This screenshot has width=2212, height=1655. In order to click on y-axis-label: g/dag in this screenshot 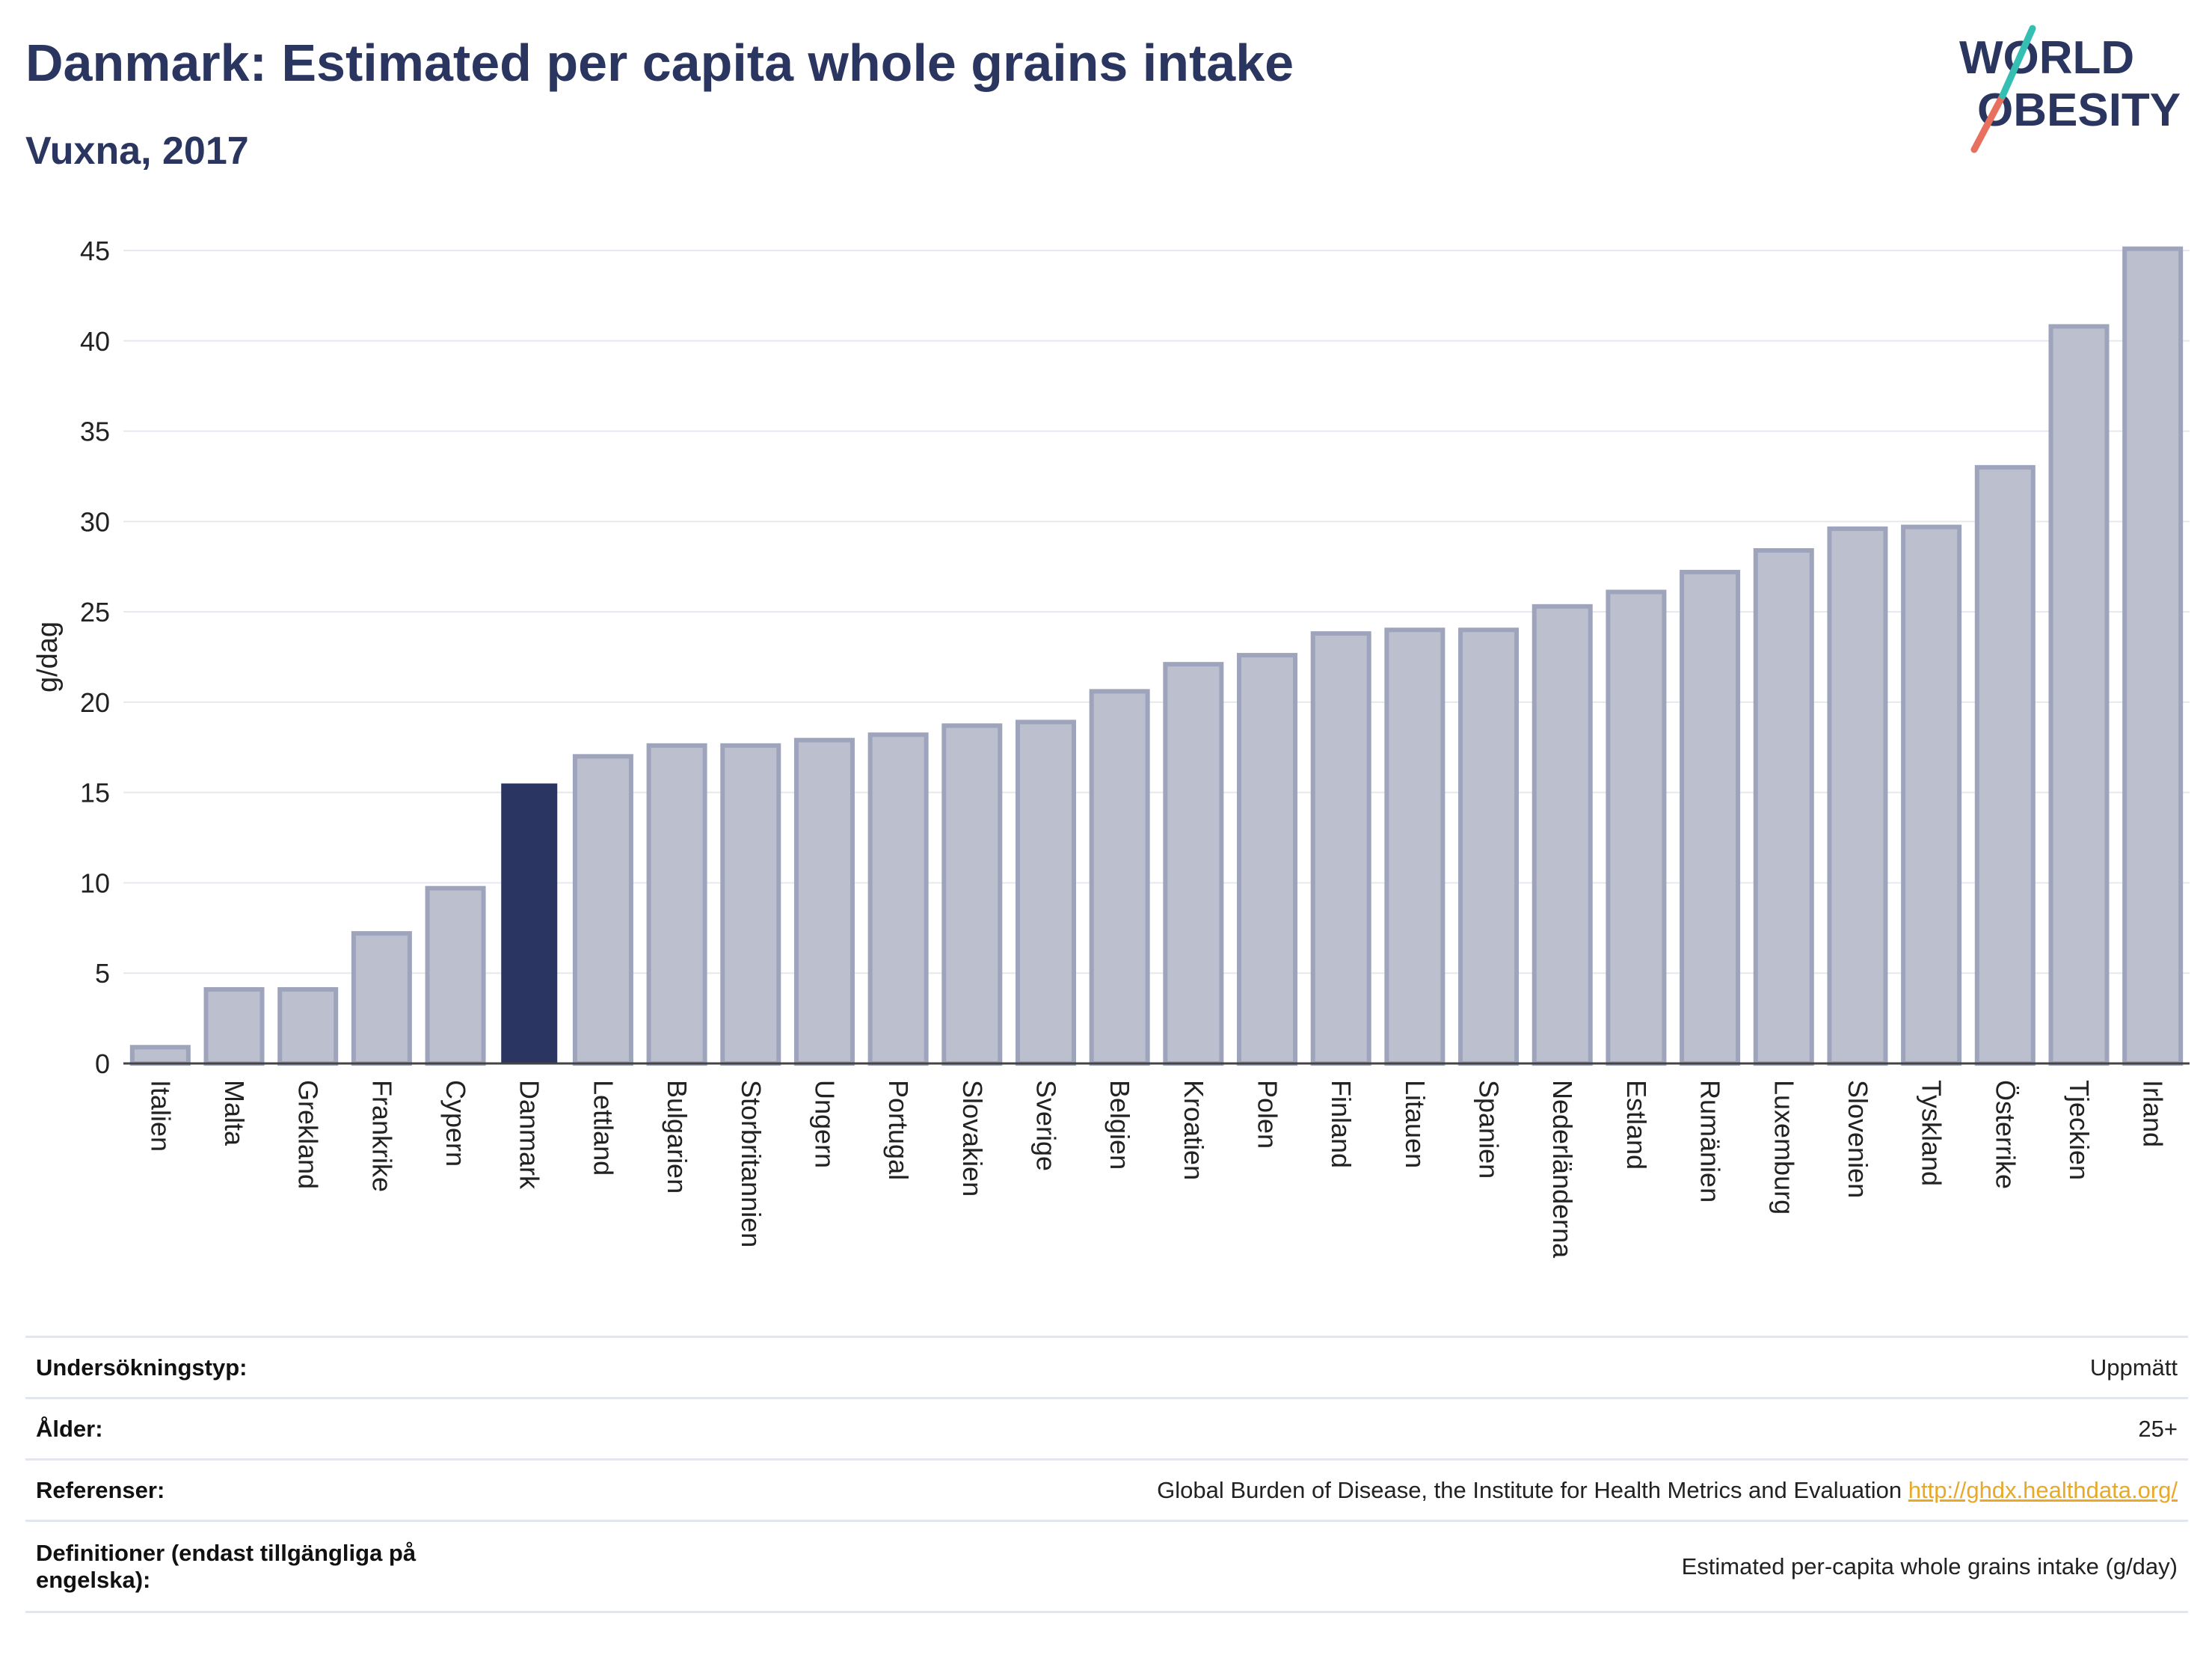, I will do `click(48, 657)`.